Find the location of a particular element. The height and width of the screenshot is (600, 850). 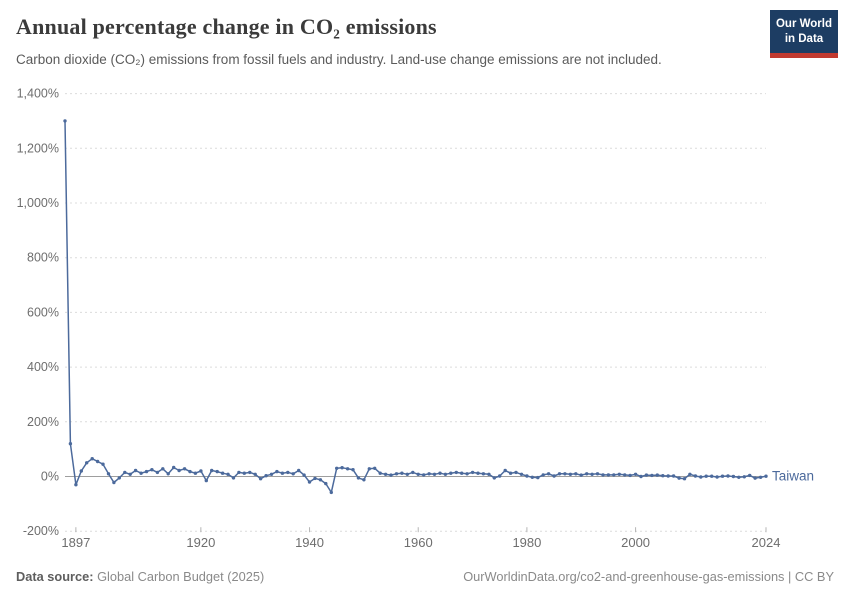

y-tick-label: 600% is located at coordinates (43, 312).